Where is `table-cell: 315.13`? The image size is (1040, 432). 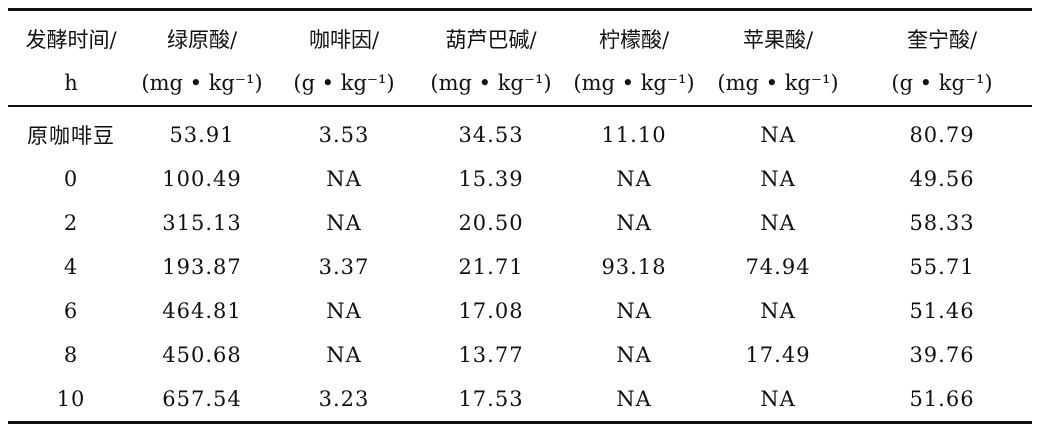 table-cell: 315.13 is located at coordinates (202, 223).